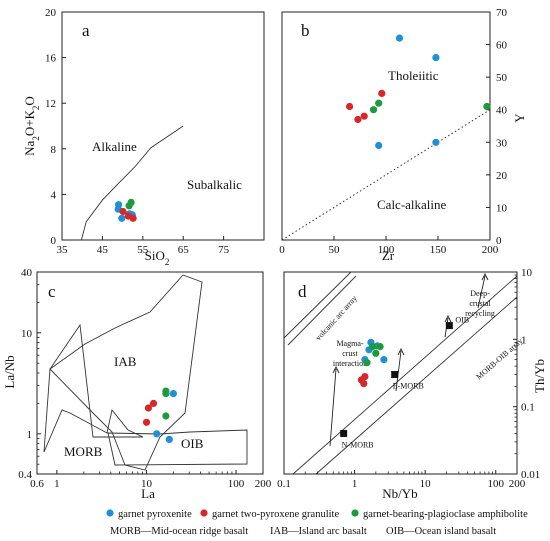 The width and height of the screenshot is (550, 541). Describe the element at coordinates (27, 273) in the screenshot. I see `panel-c-ytick-label-3: 40` at that location.